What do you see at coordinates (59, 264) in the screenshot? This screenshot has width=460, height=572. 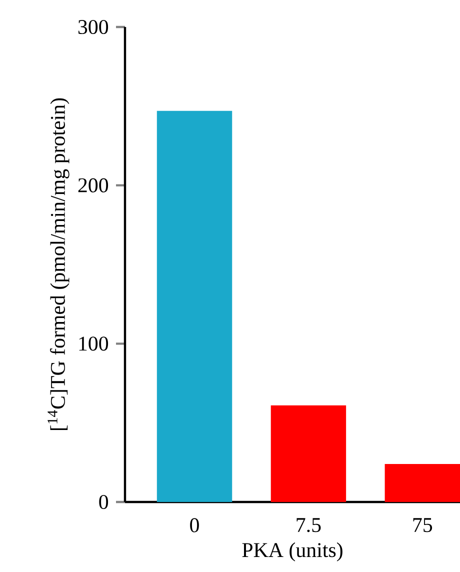 I see `y-axis-title: [$^{14}$C]TG formed (pmol/min/mg protein)` at bounding box center [59, 264].